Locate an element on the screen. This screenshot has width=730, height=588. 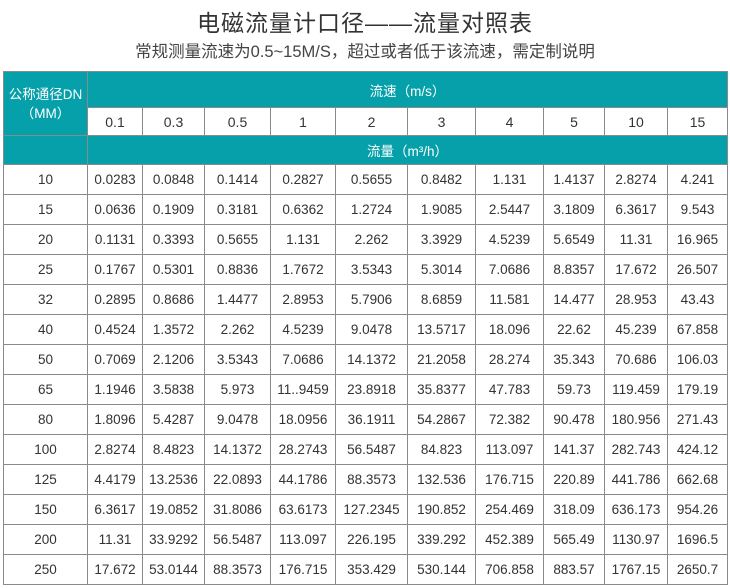
flow-cell: 0.2895 is located at coordinates (115, 299).